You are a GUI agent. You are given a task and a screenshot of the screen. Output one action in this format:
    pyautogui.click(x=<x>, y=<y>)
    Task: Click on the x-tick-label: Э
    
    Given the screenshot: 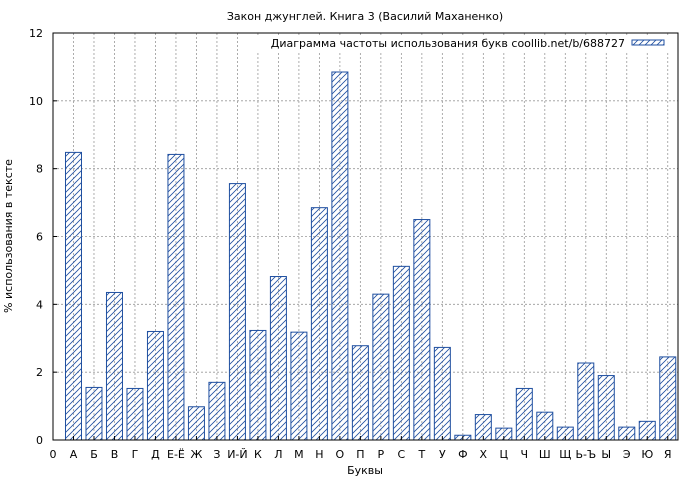 What is the action you would take?
    pyautogui.click(x=627, y=454)
    